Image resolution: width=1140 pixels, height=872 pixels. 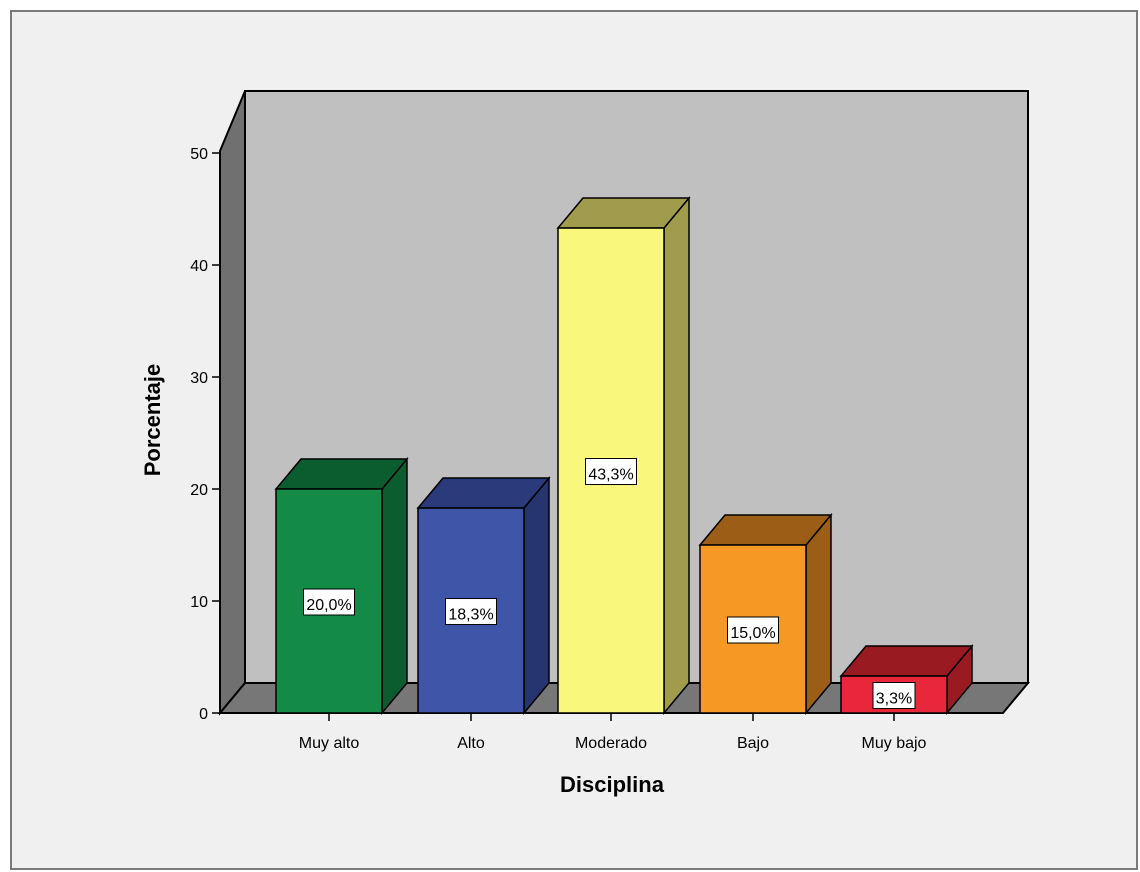 What do you see at coordinates (199, 266) in the screenshot?
I see `y-tick-label: 40` at bounding box center [199, 266].